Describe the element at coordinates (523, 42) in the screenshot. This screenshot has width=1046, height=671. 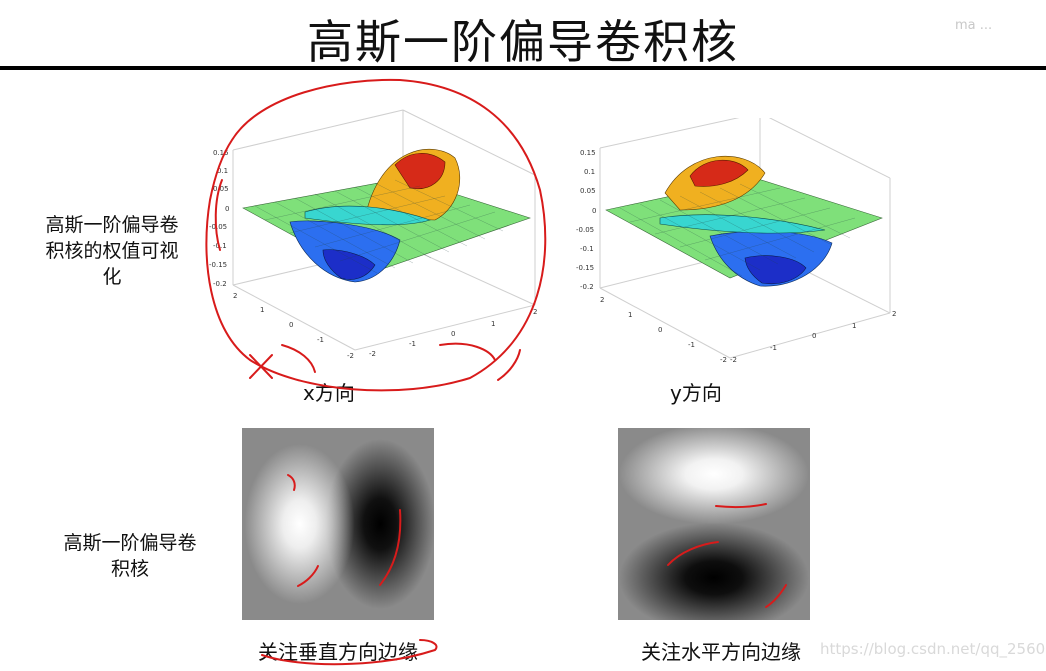
I see `page-title: 高斯一阶偏导卷积核` at that location.